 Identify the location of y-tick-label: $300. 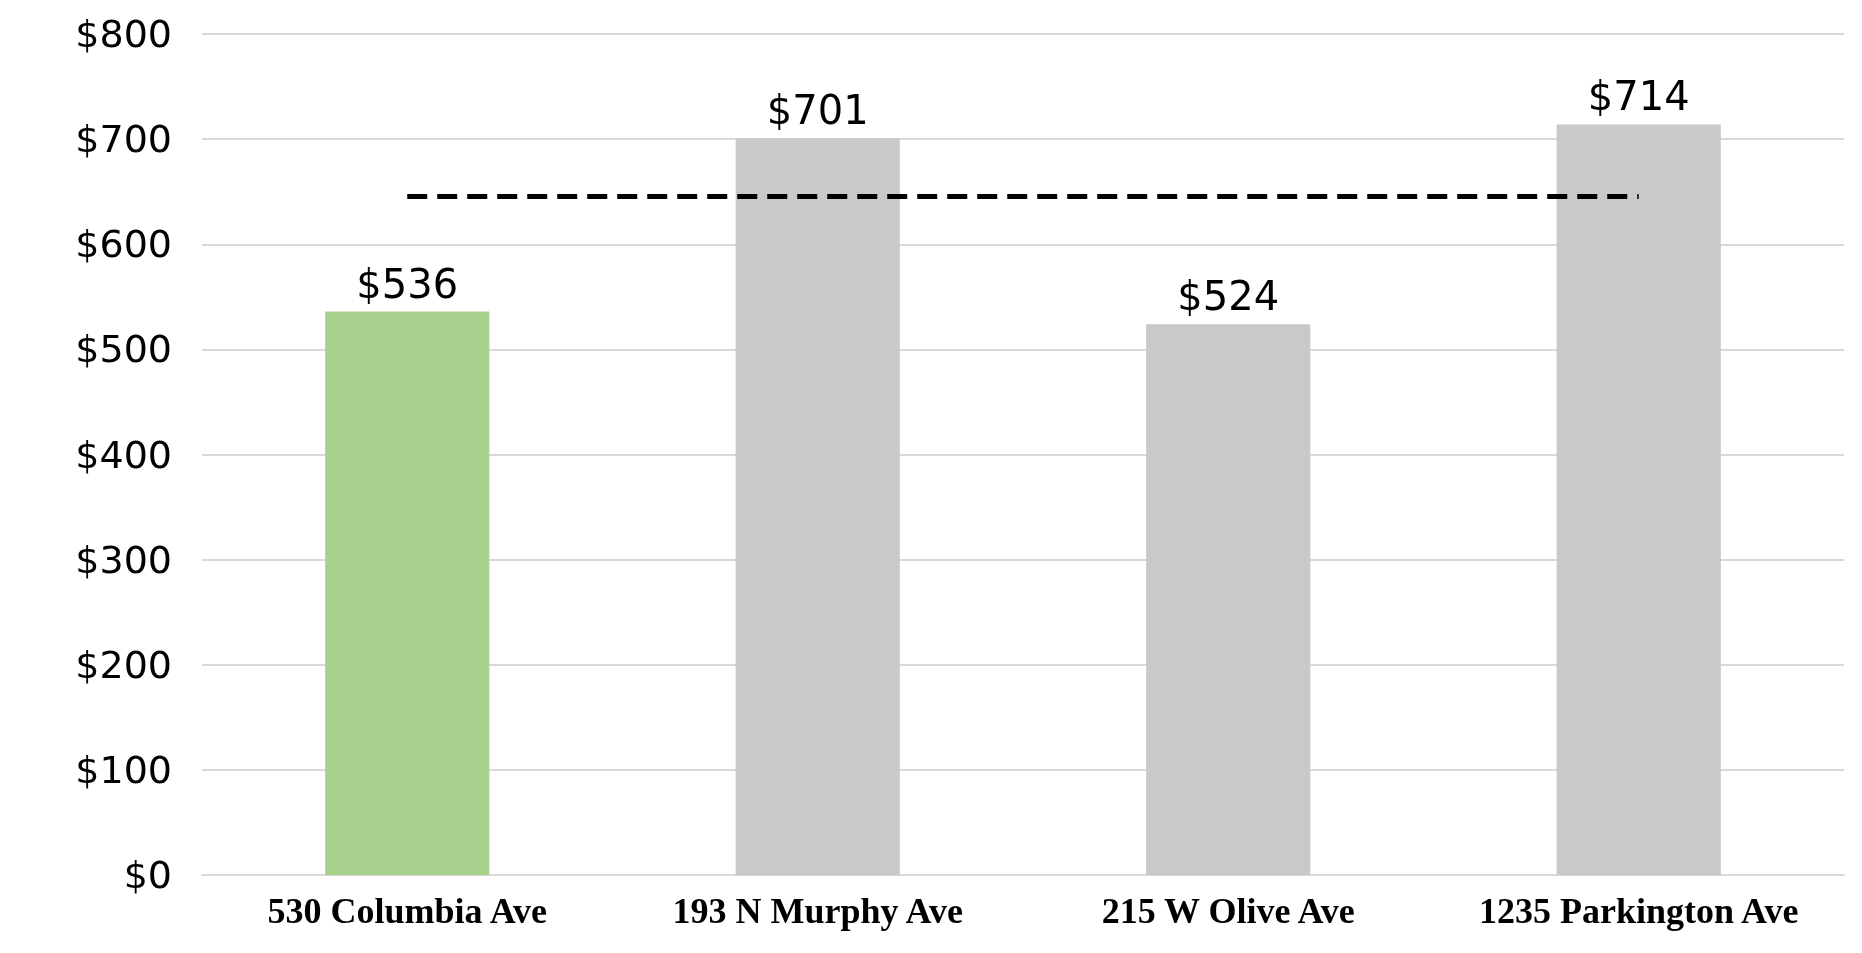
(123, 559).